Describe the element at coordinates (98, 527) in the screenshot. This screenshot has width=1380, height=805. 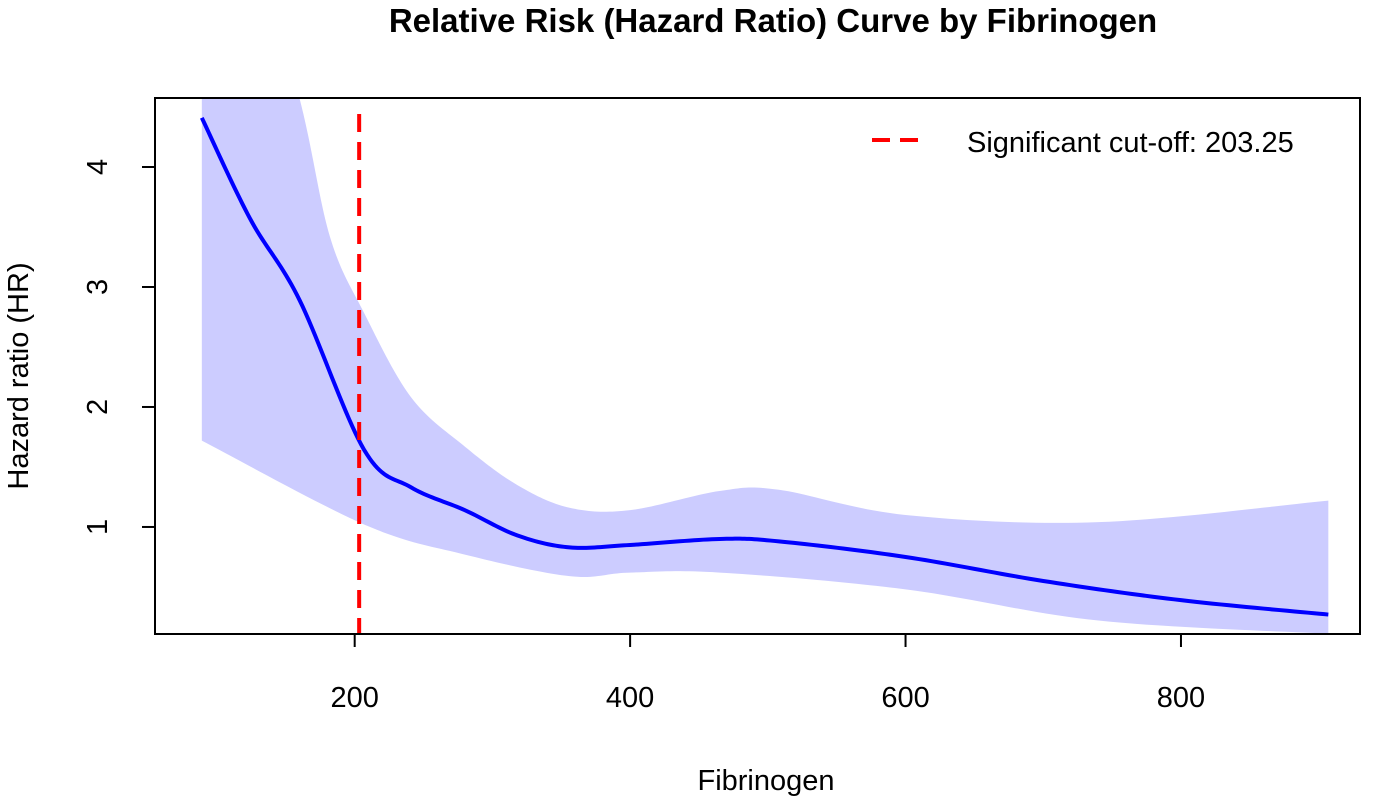
I see `y-tick-label: 1` at that location.